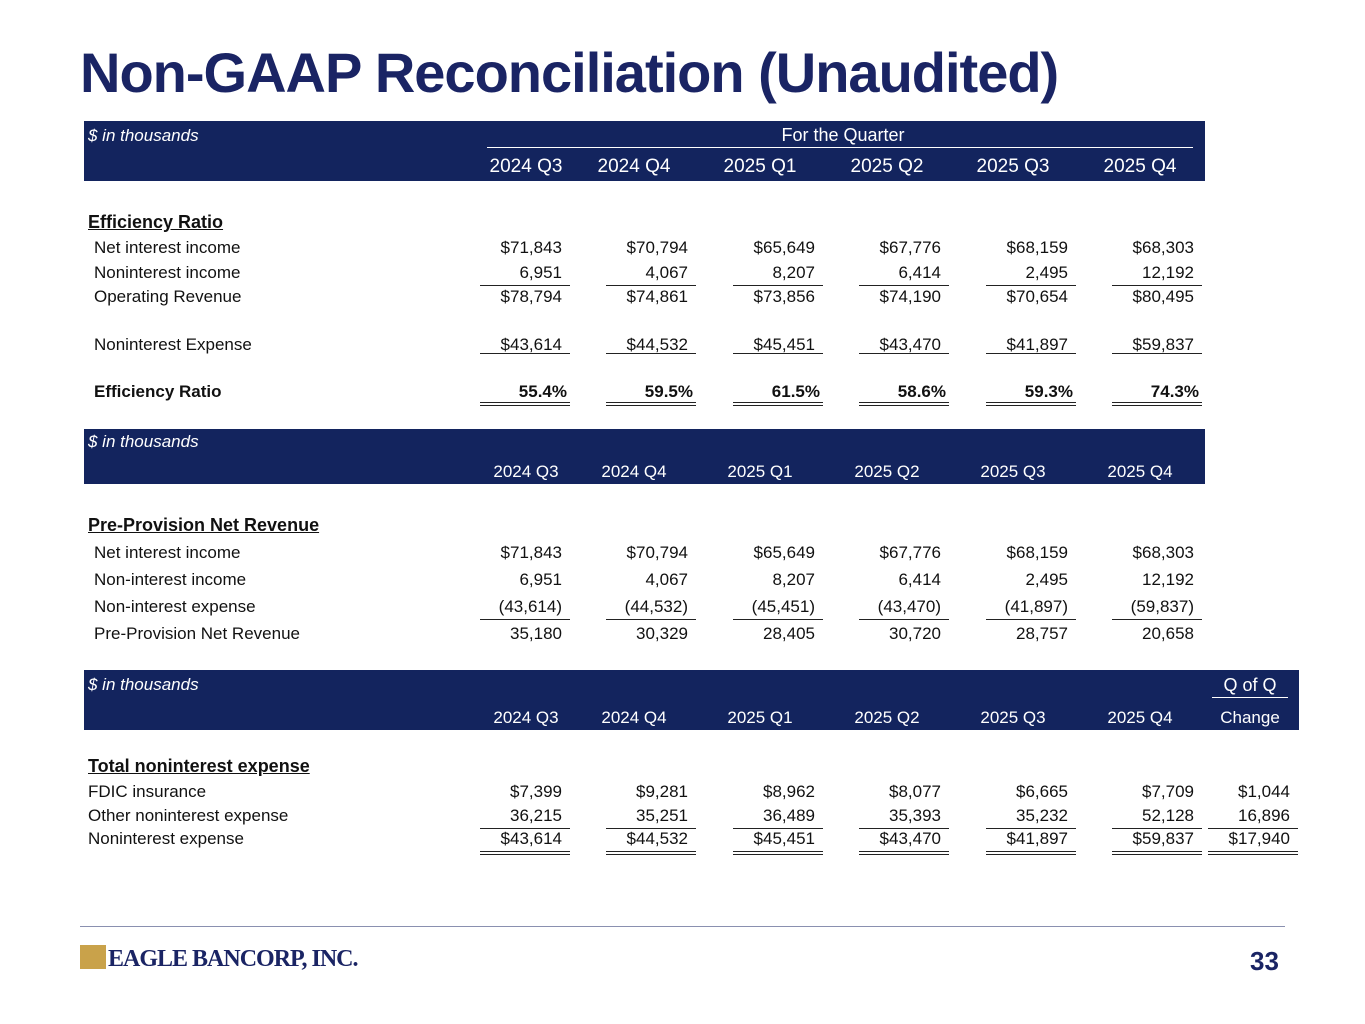 Image resolution: width=1365 pixels, height=1024 pixels. Describe the element at coordinates (783, 606) in the screenshot. I see `cell-value: (45,451)` at that location.